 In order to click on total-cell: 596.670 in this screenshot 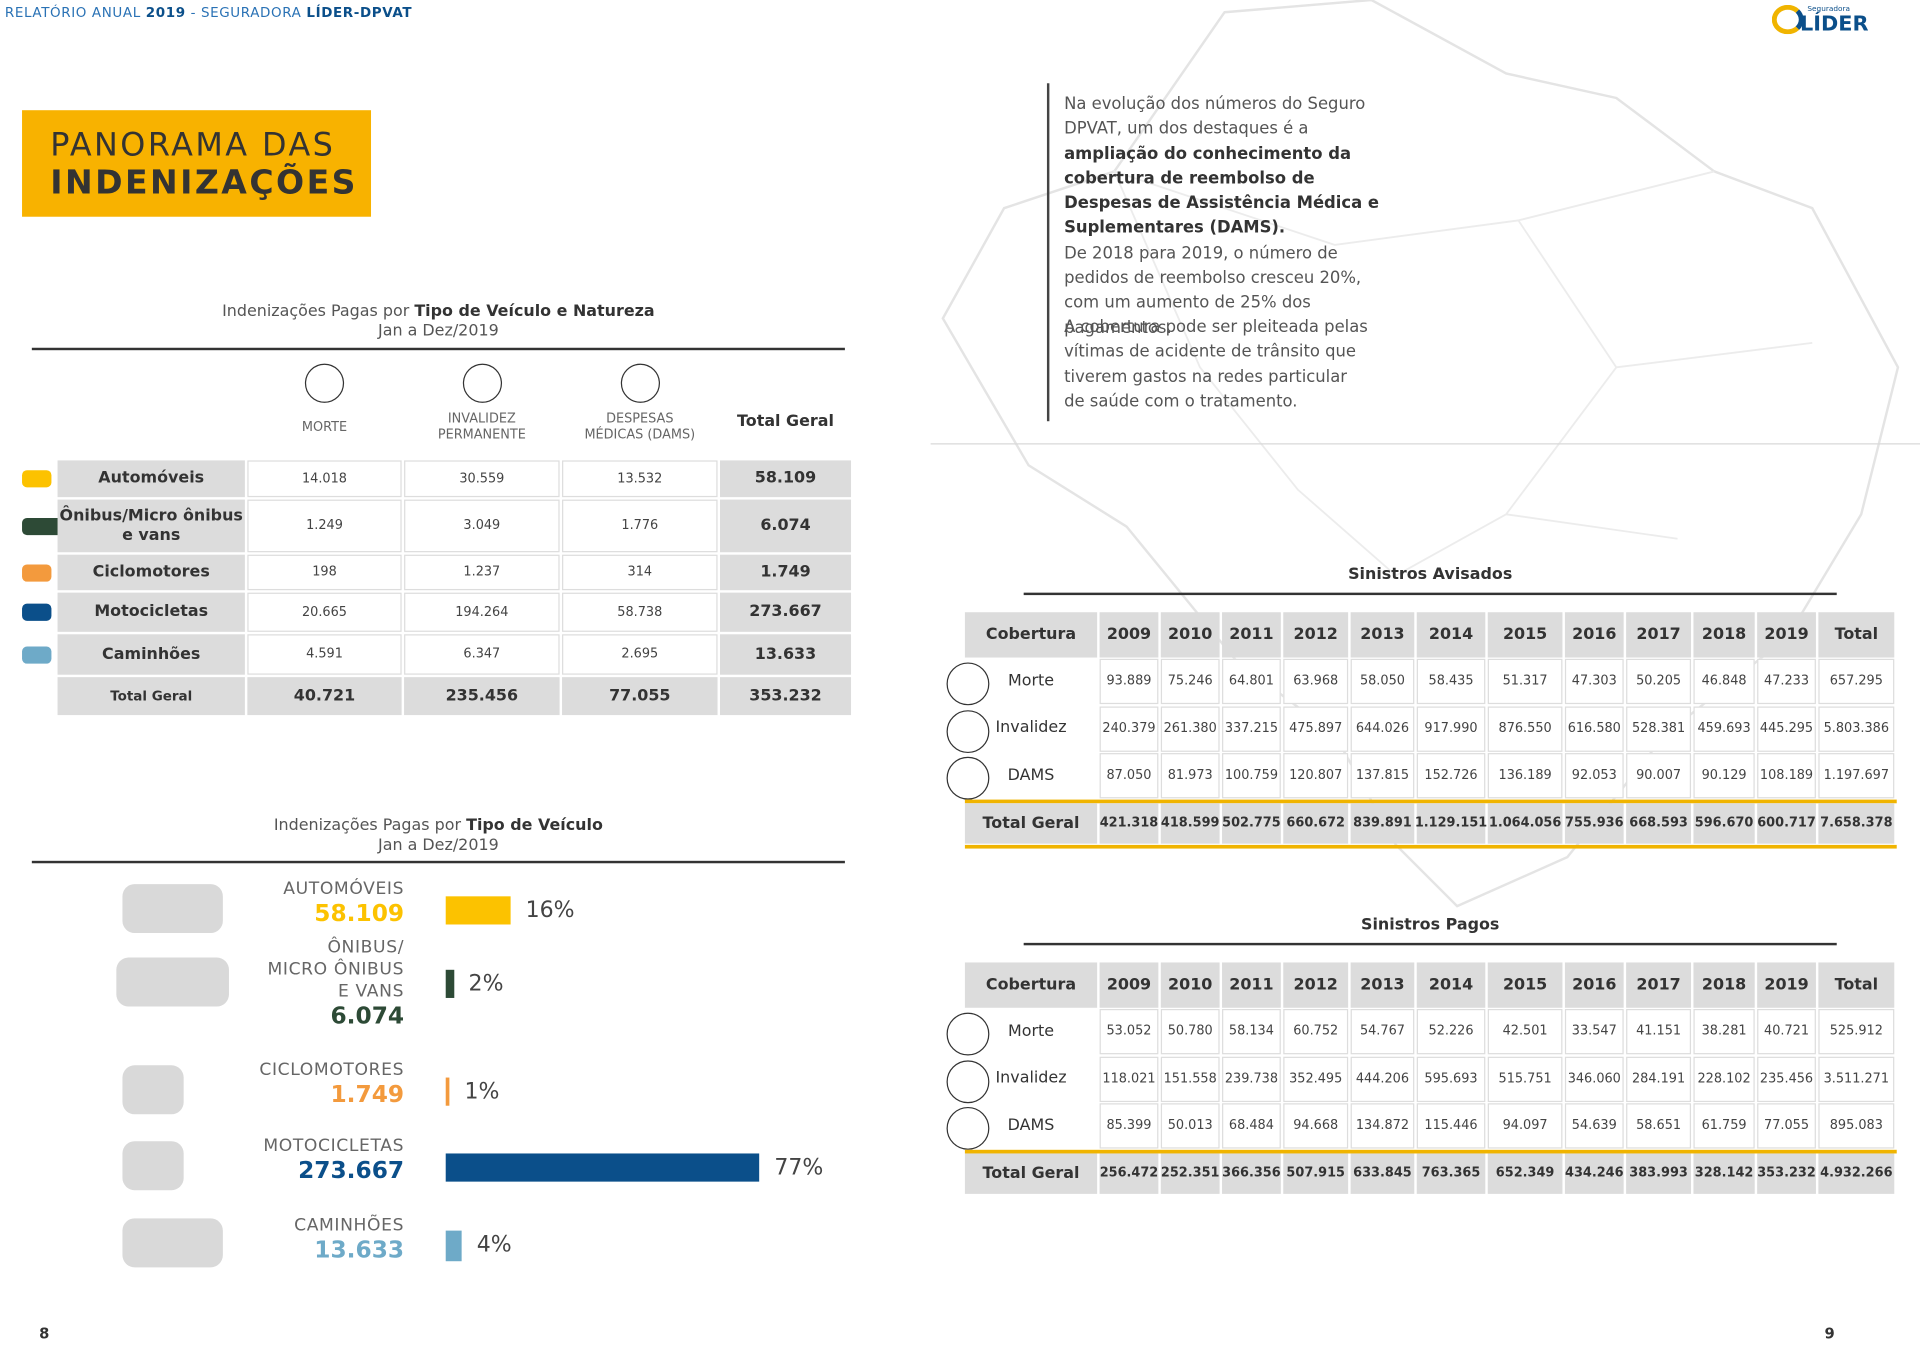, I will do `click(1724, 823)`.